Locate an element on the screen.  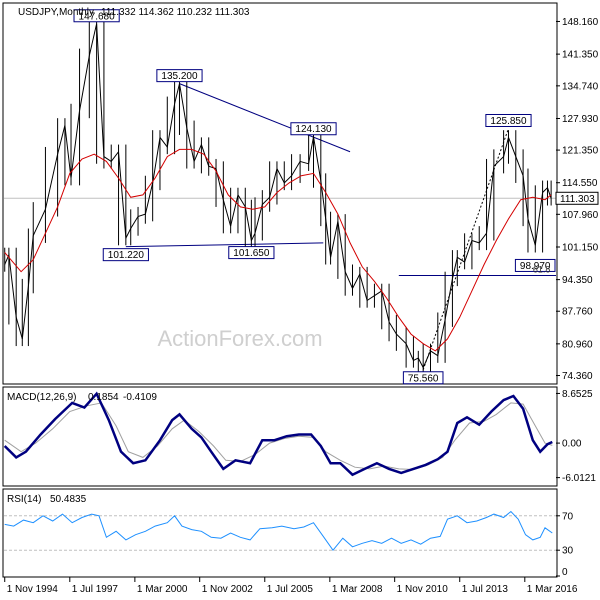
x-tick-label: 1 Mar 2016 is located at coordinates (552, 589).